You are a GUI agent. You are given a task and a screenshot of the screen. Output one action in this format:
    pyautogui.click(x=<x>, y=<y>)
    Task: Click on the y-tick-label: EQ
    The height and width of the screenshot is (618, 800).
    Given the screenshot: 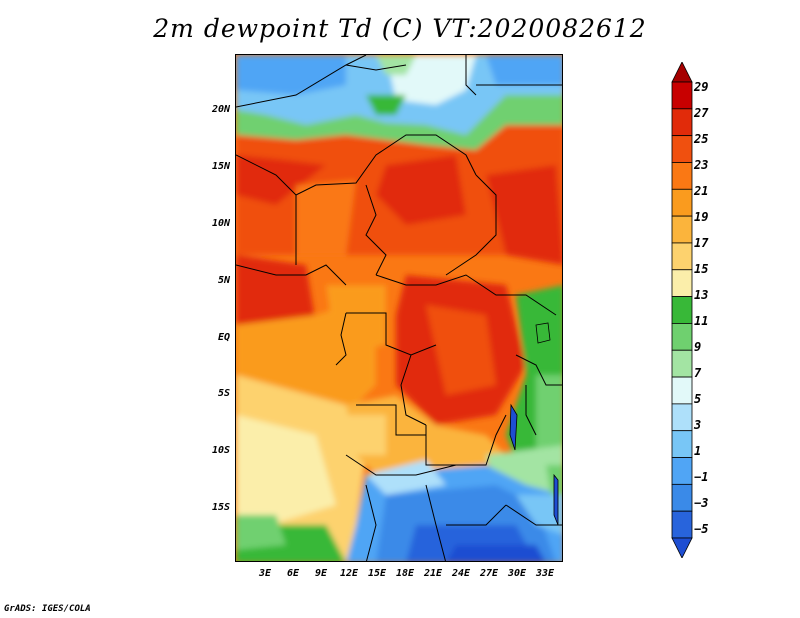 What is the action you would take?
    pyautogui.click(x=223, y=337)
    